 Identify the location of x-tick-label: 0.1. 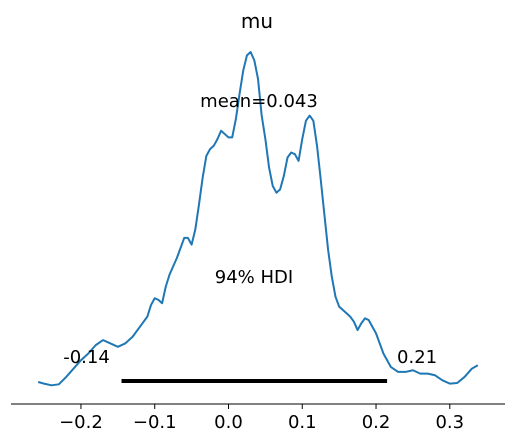
(302, 422).